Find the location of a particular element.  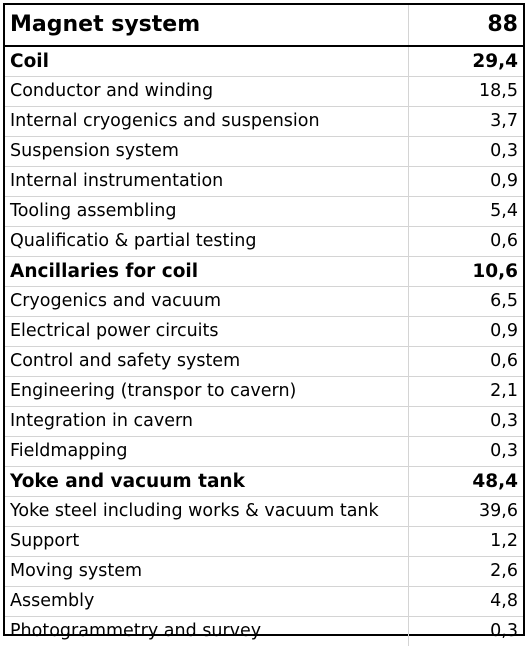

table-row: Internal instrumentation 0,9 is located at coordinates (264, 182).